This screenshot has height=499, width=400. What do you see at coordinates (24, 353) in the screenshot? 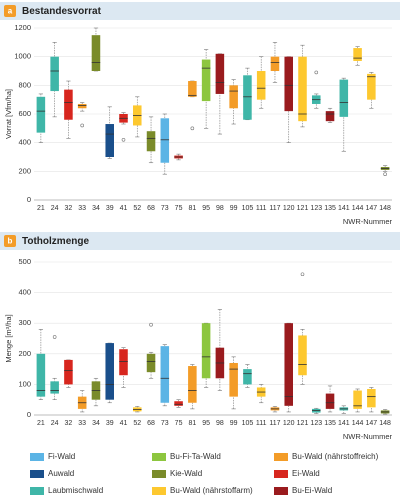
I see `y-tick-label: 200` at bounding box center [24, 353].